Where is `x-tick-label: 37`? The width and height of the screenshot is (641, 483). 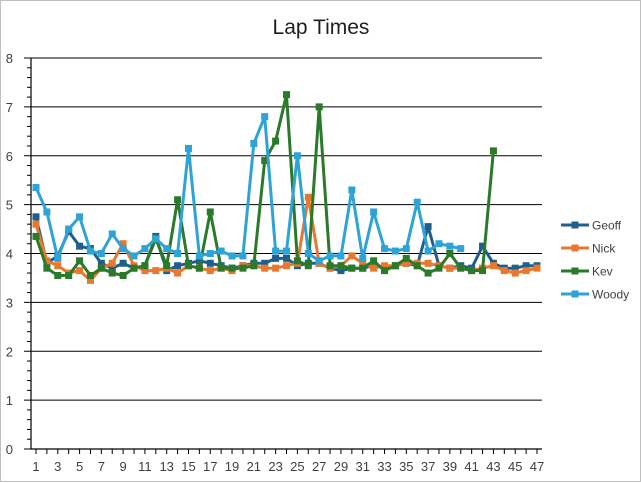 x-tick-label: 37 is located at coordinates (428, 466).